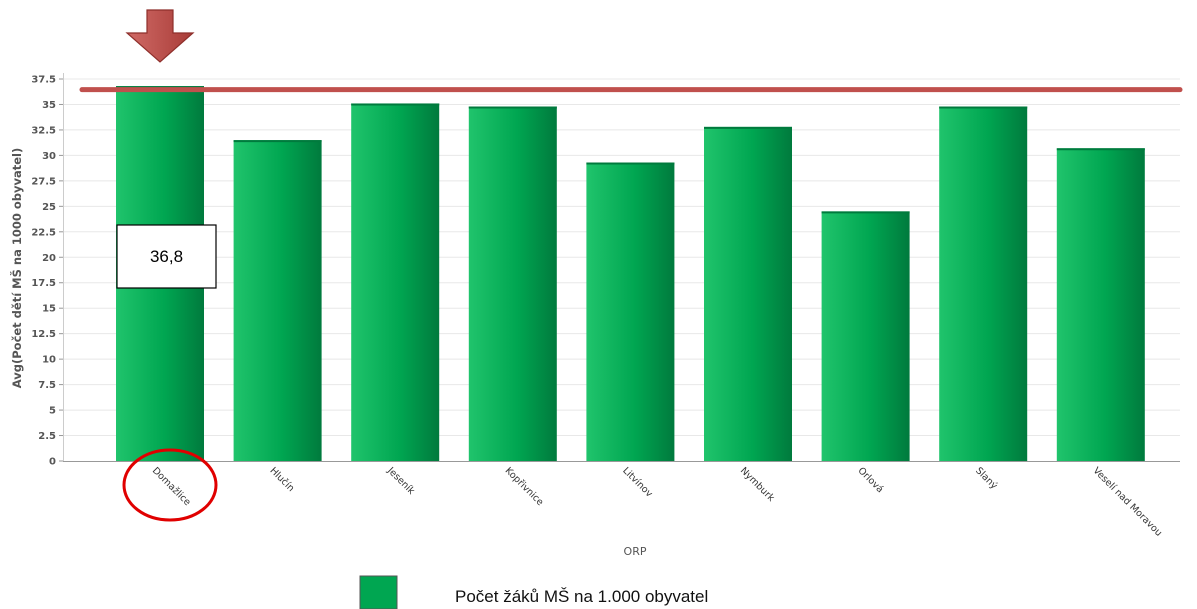  Describe the element at coordinates (49, 156) in the screenshot. I see `y-tick-label: 30` at that location.